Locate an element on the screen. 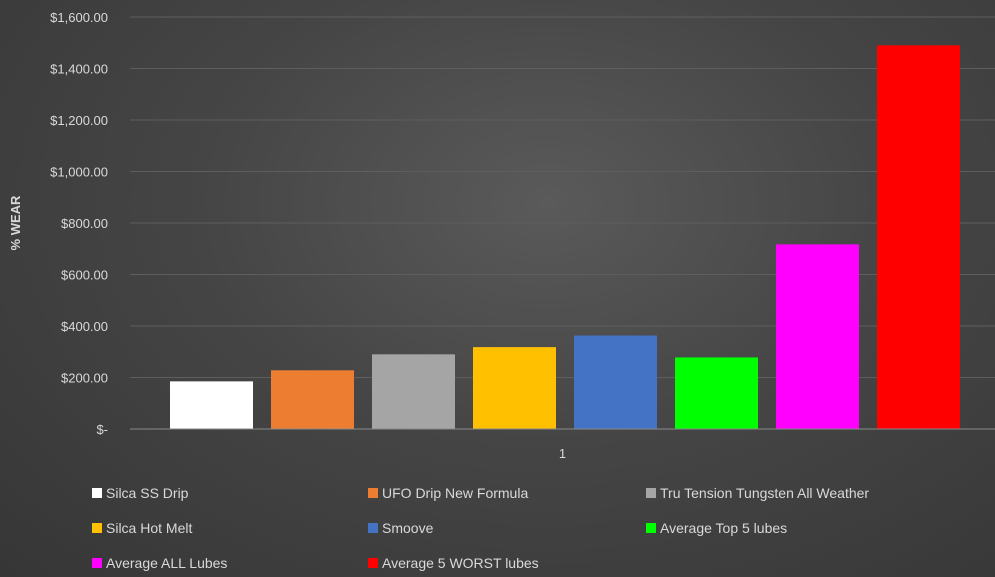 The height and width of the screenshot is (577, 995). bar-tru-tension-tungsten-all-weather is located at coordinates (413, 391).